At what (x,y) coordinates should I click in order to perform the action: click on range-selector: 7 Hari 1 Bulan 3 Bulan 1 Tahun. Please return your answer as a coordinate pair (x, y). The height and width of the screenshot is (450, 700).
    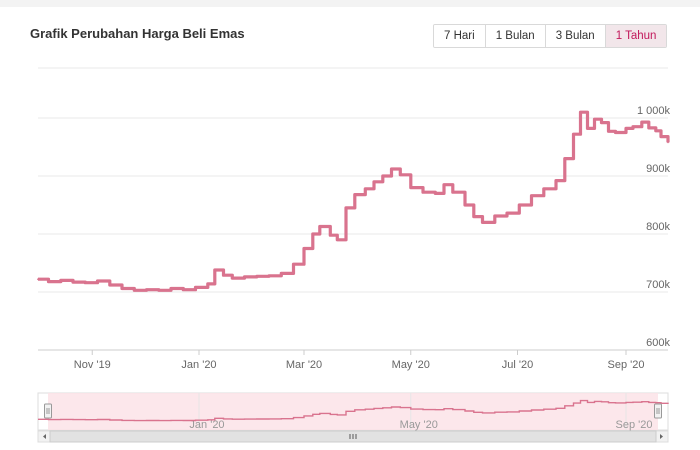
    Looking at the image, I should click on (550, 36).